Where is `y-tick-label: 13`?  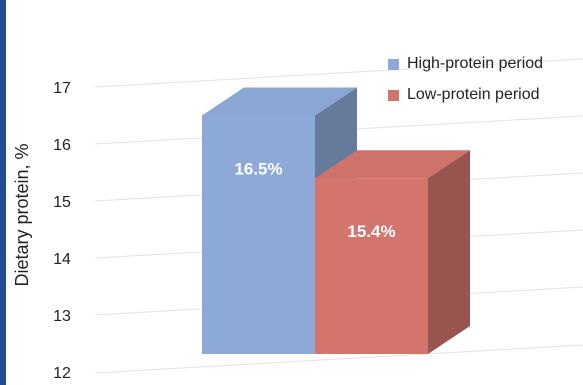 y-tick-label: 13 is located at coordinates (62, 316).